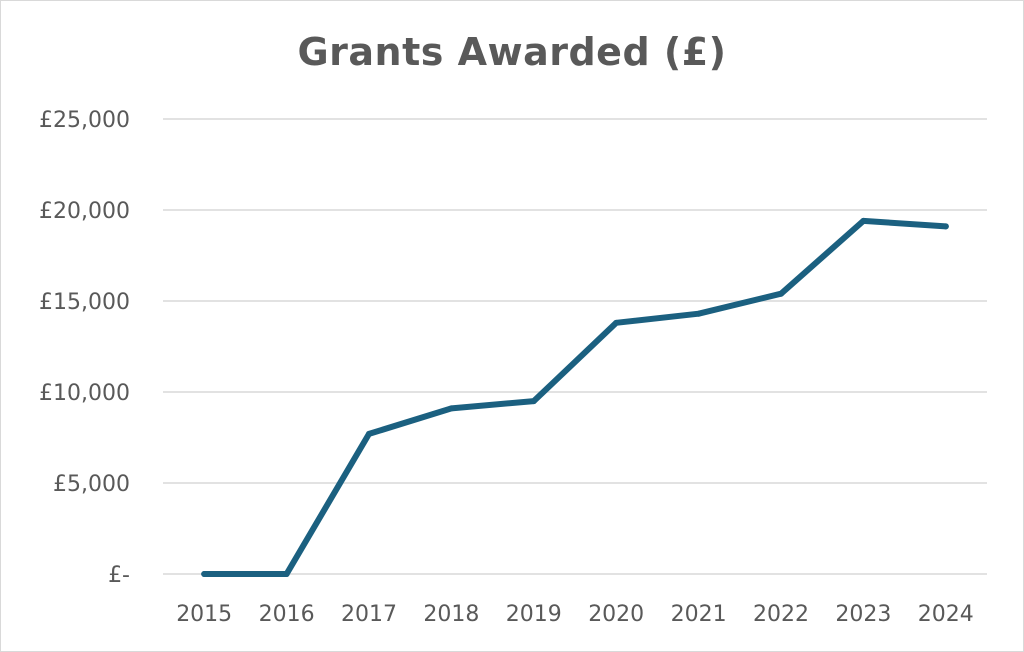 The image size is (1024, 652). Describe the element at coordinates (119, 575) in the screenshot. I see `y-tick-label: £-` at that location.